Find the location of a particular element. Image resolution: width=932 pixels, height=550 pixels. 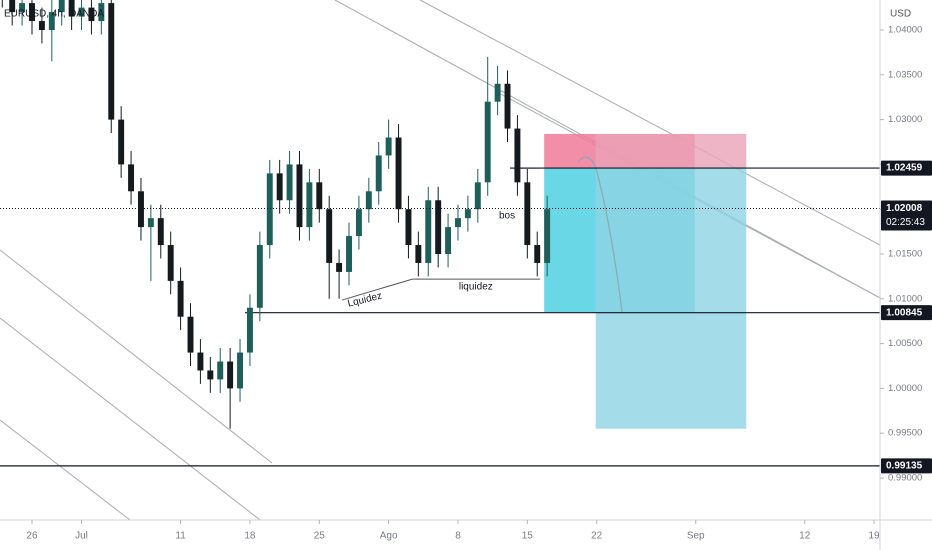

y-tick-label: 1.01500 is located at coordinates (905, 254).